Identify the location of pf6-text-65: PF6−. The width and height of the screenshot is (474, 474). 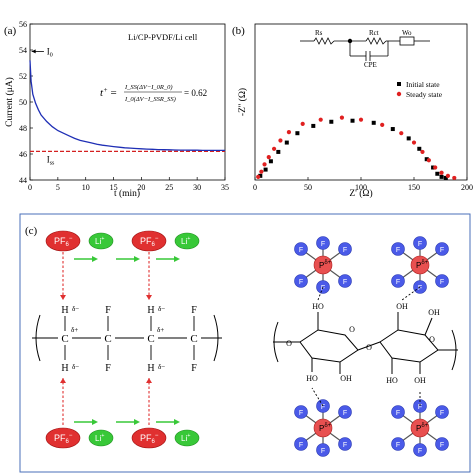
(149, 439).